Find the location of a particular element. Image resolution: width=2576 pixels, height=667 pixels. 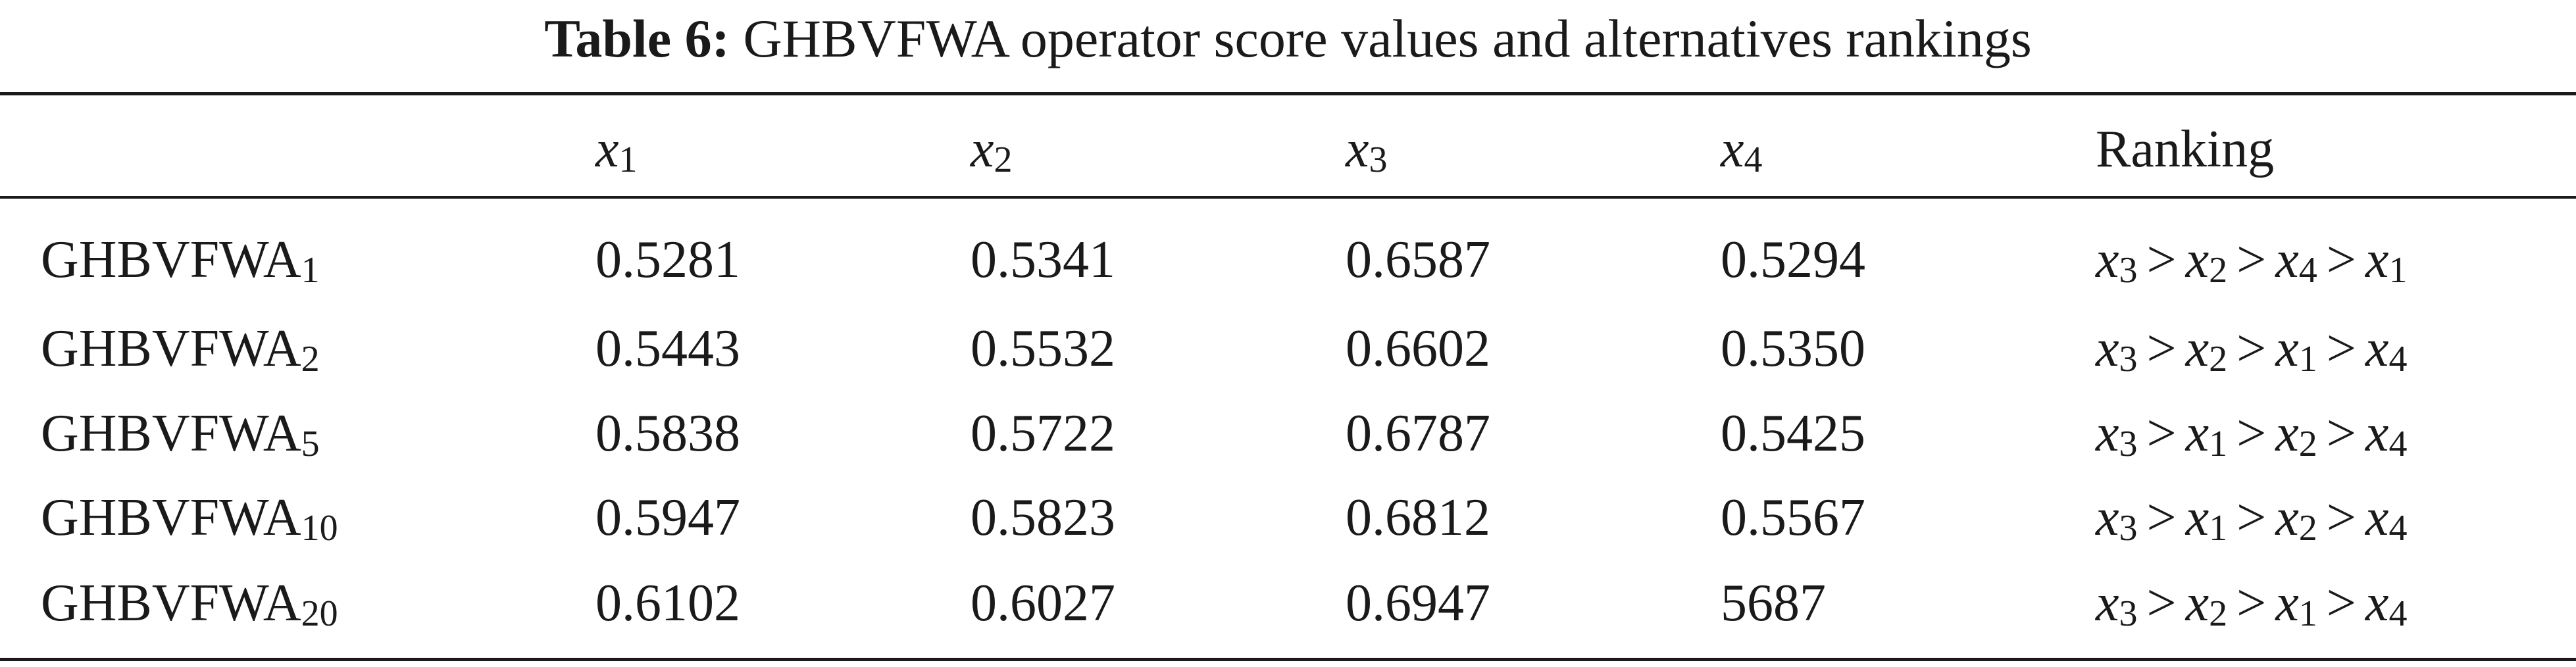

operator-parameter: 10 is located at coordinates (319, 528).